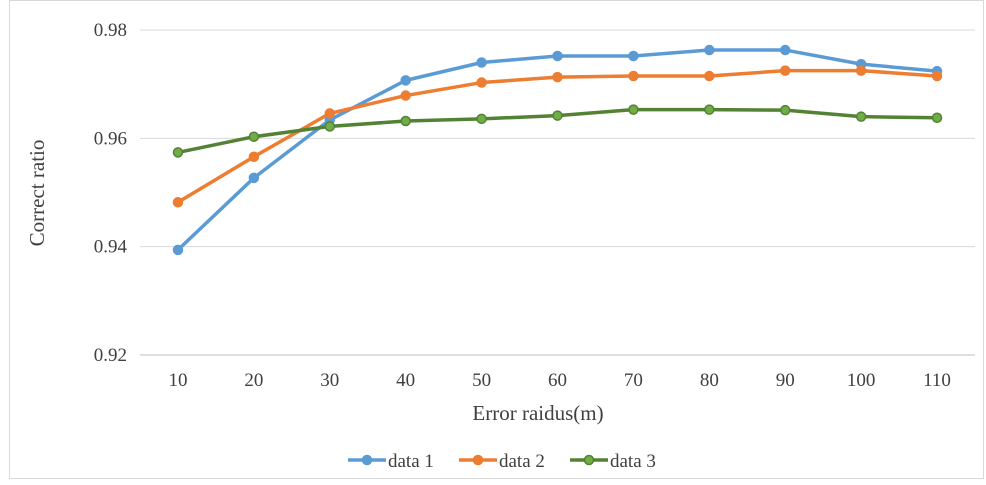  Describe the element at coordinates (709, 380) in the screenshot. I see `x-tick-label: 80` at that location.